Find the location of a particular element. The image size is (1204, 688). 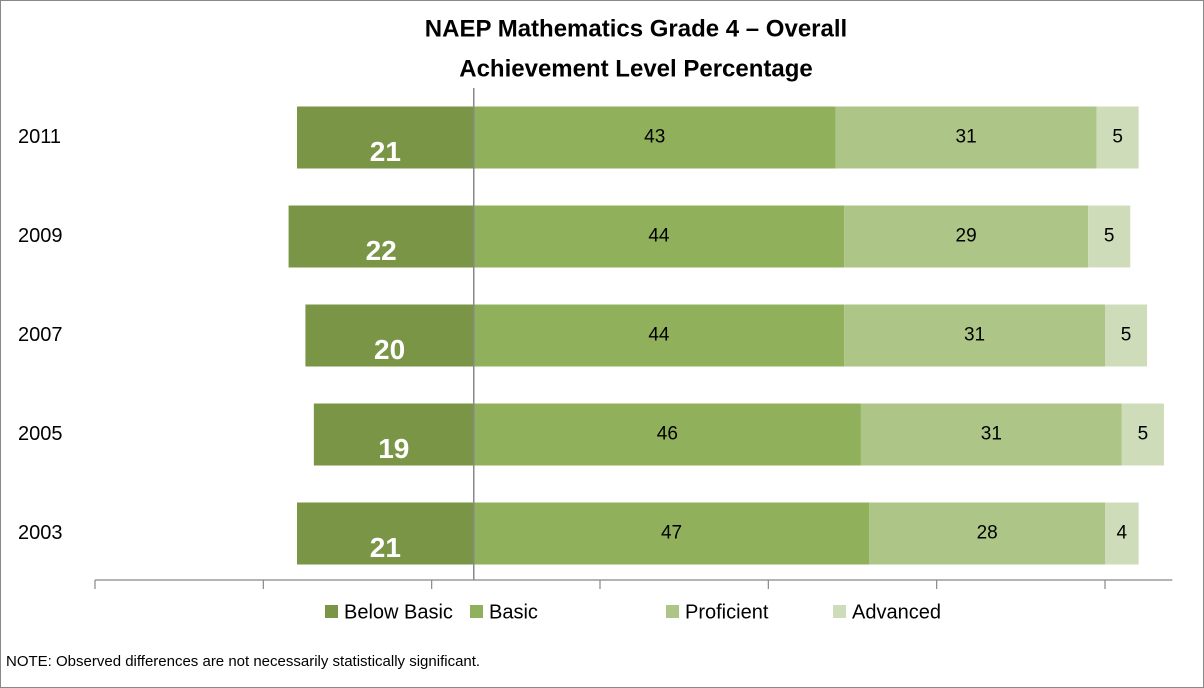

y-tick-label: 2007 is located at coordinates (40, 335).